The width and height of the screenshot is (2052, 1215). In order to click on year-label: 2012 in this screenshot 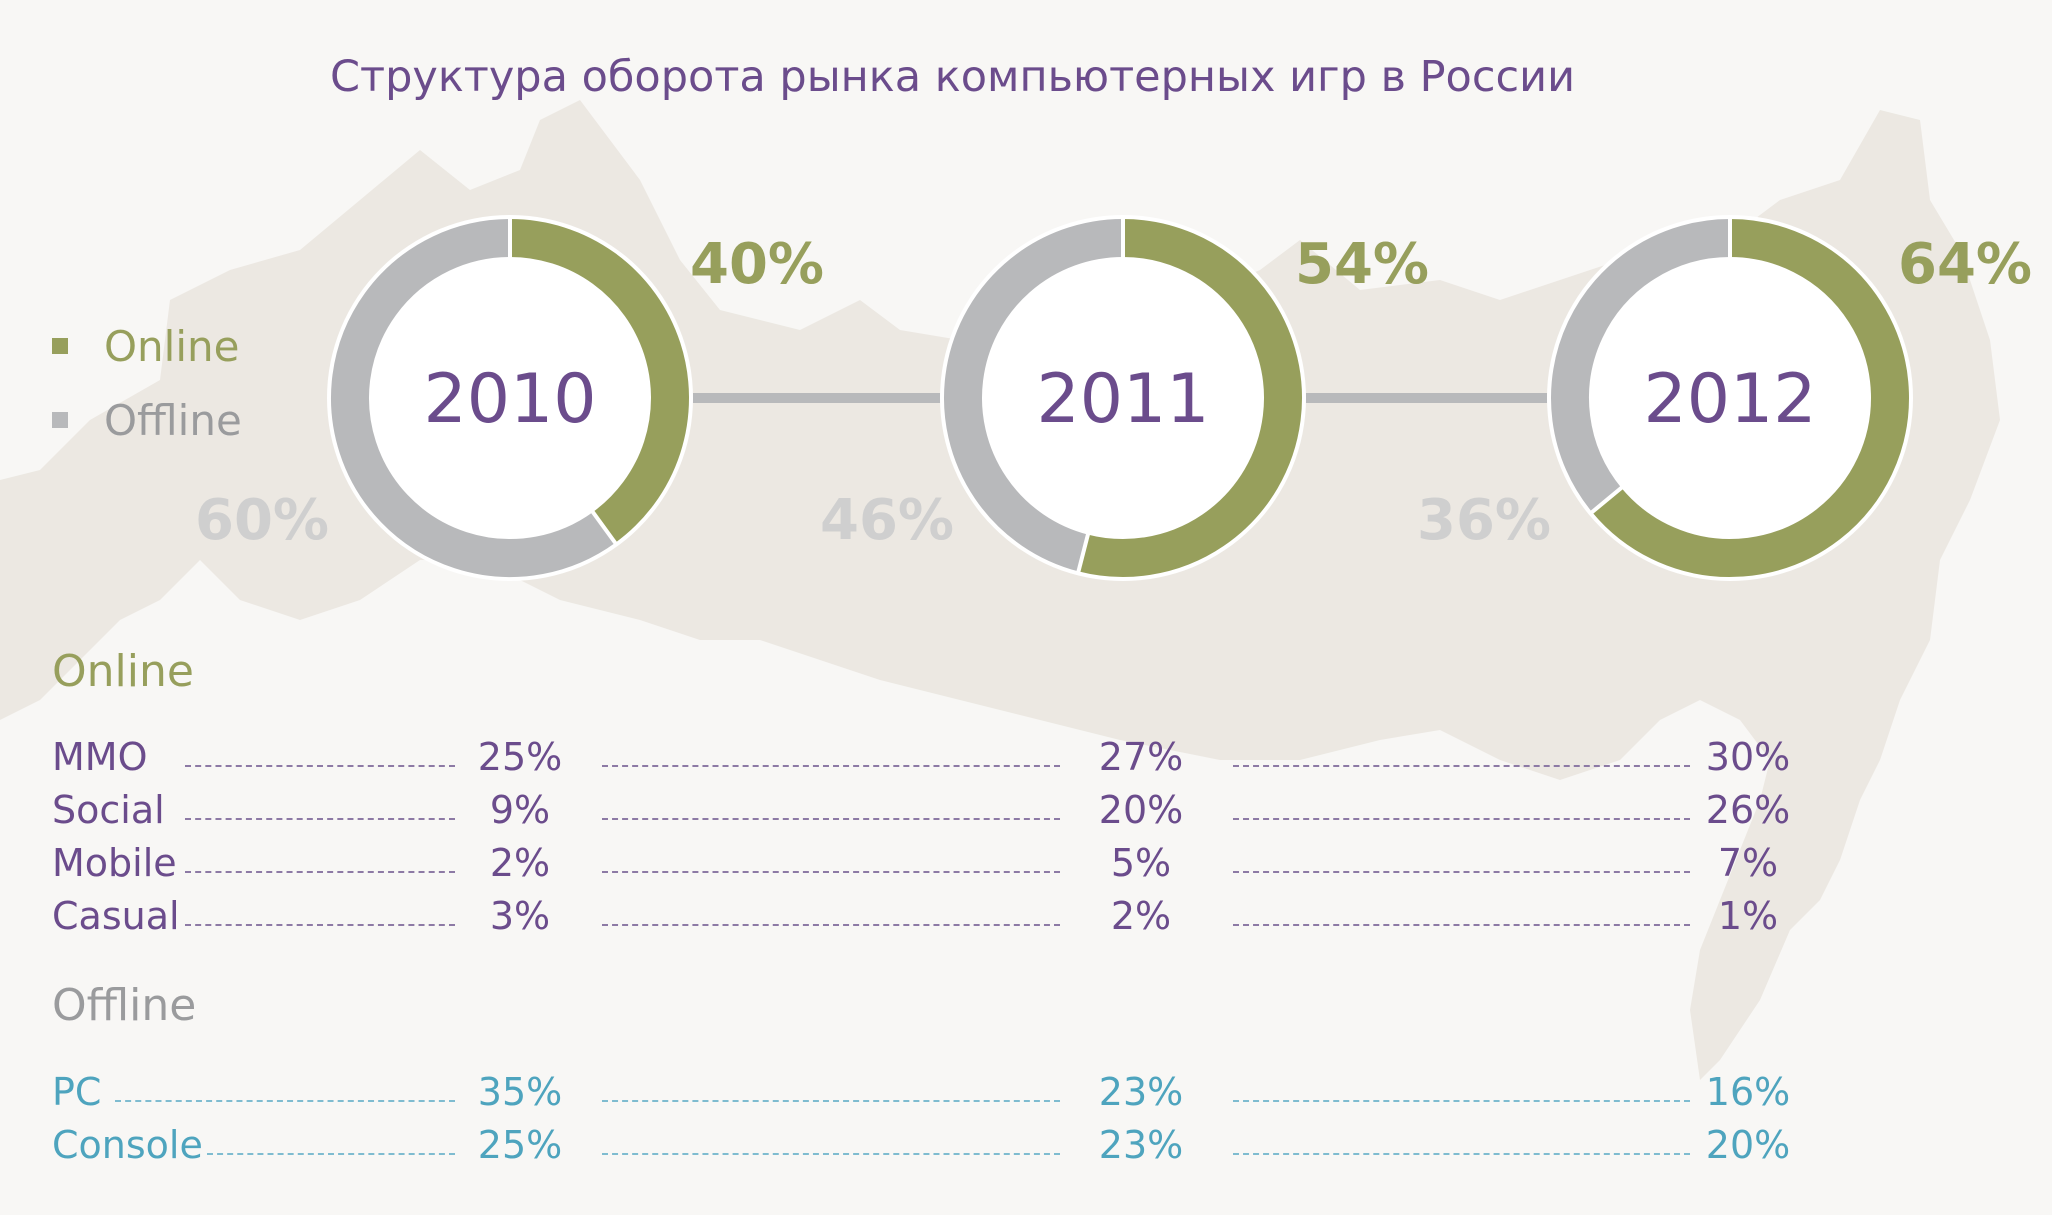, I will do `click(1729, 399)`.